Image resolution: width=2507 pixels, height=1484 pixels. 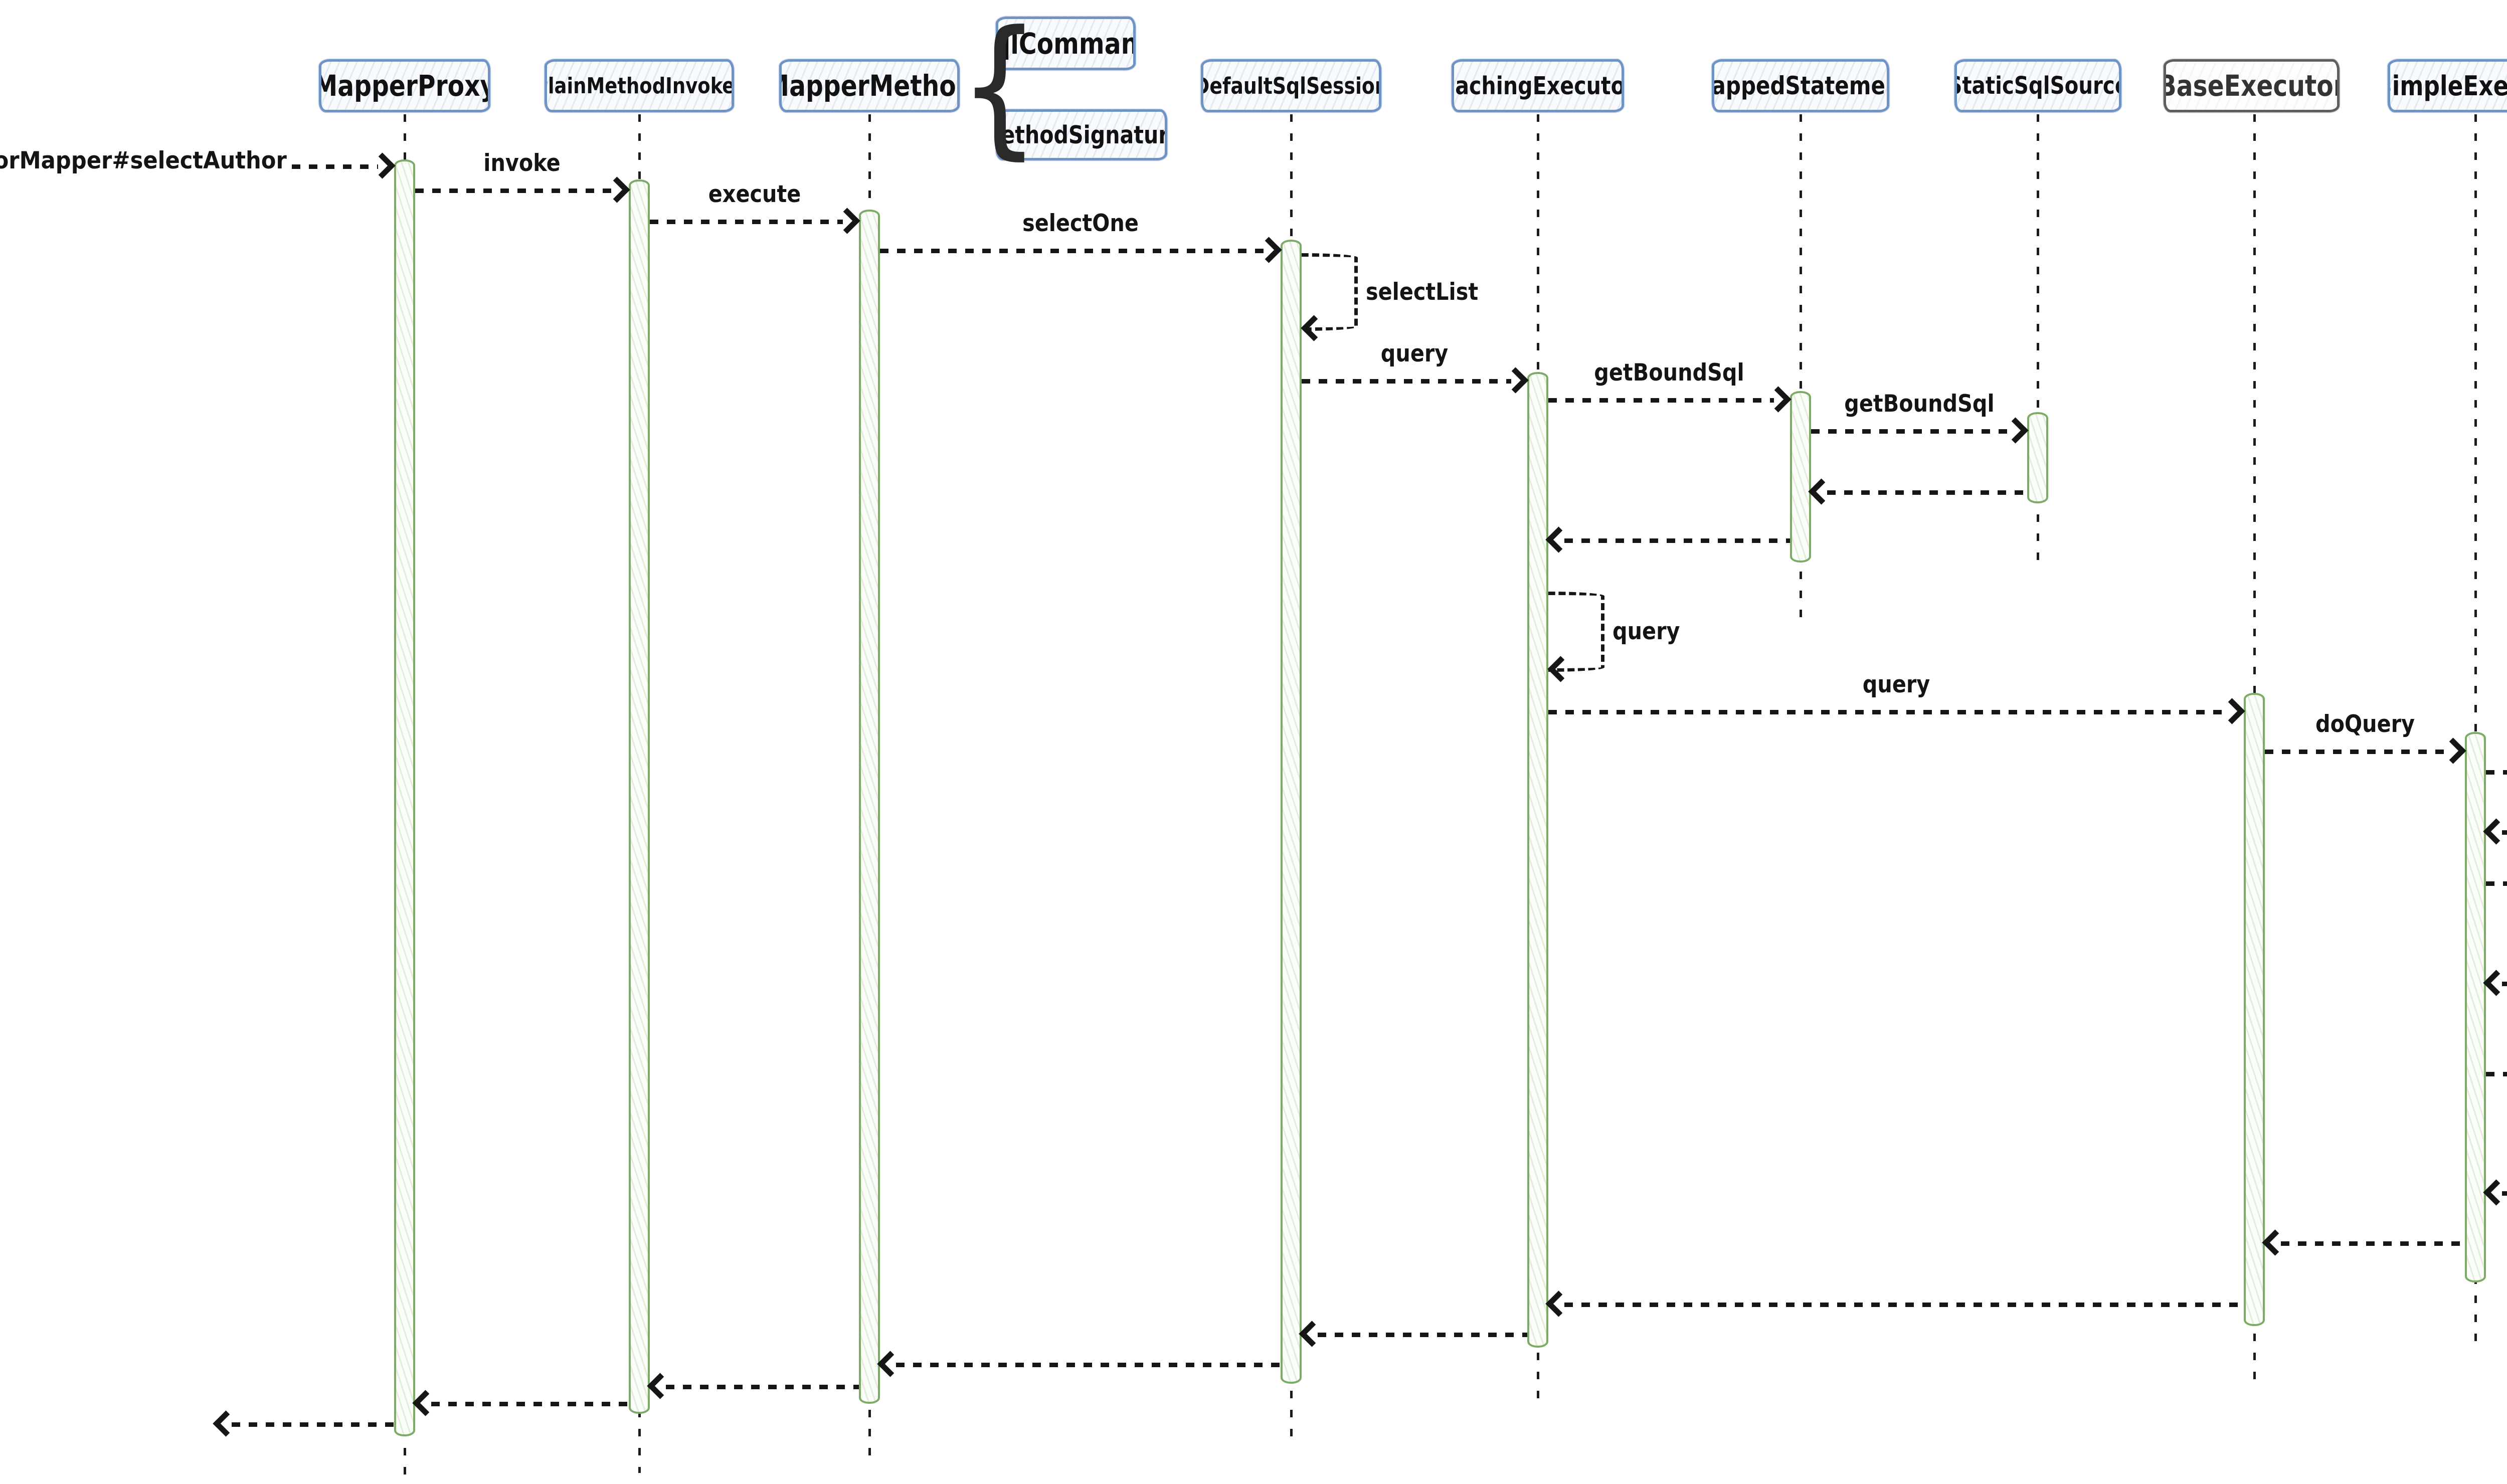 What do you see at coordinates (2453, 750) in the screenshot?
I see `message-do-query-9-arrowhead` at bounding box center [2453, 750].